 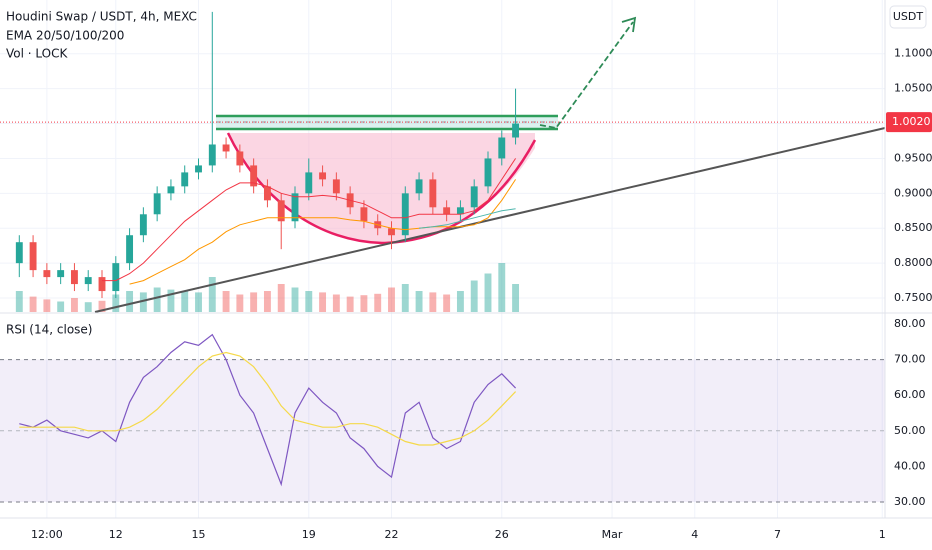 What do you see at coordinates (47, 534) in the screenshot?
I see `x-tick-label: 12:00` at bounding box center [47, 534].